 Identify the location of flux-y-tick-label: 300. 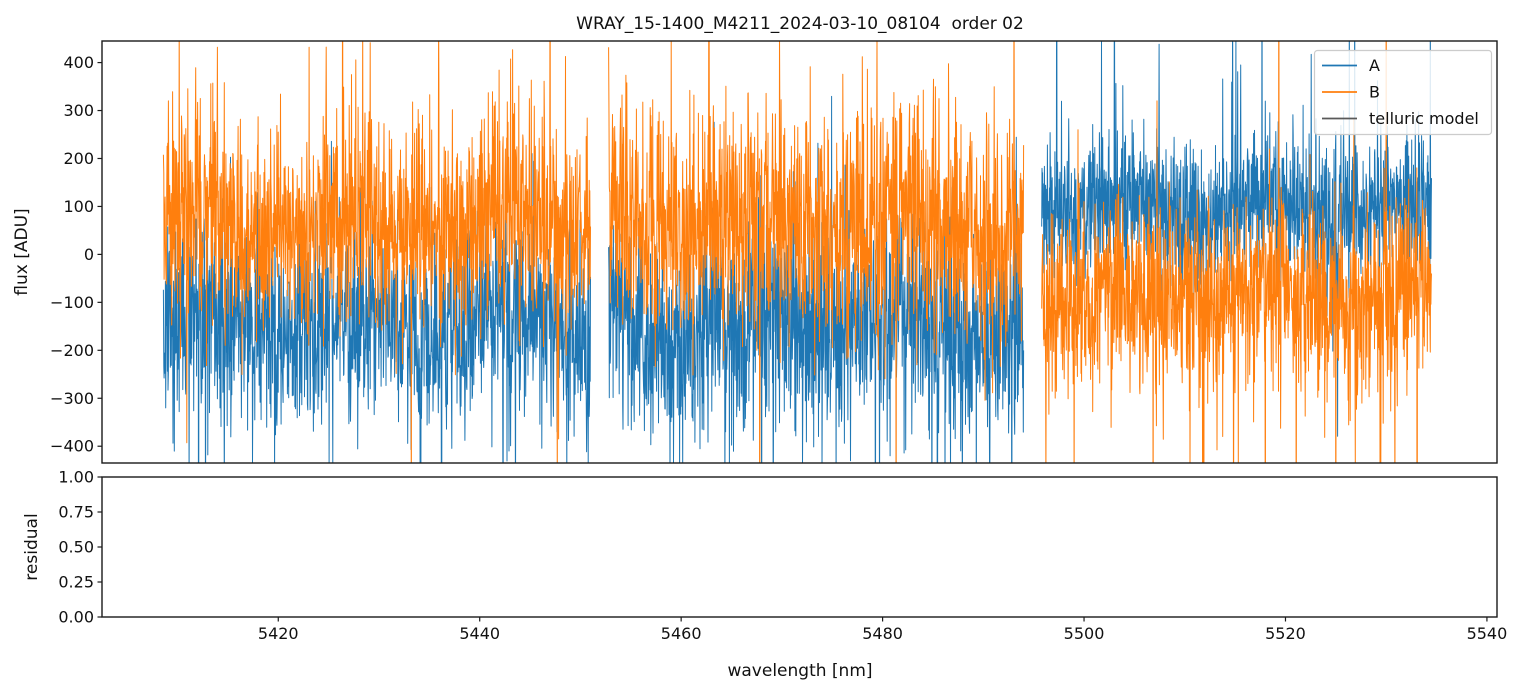
(78, 110).